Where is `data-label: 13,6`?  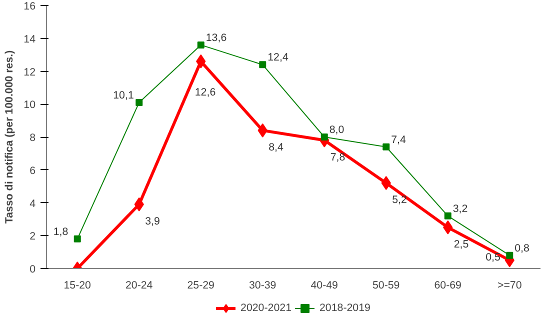 data-label: 13,6 is located at coordinates (216, 38).